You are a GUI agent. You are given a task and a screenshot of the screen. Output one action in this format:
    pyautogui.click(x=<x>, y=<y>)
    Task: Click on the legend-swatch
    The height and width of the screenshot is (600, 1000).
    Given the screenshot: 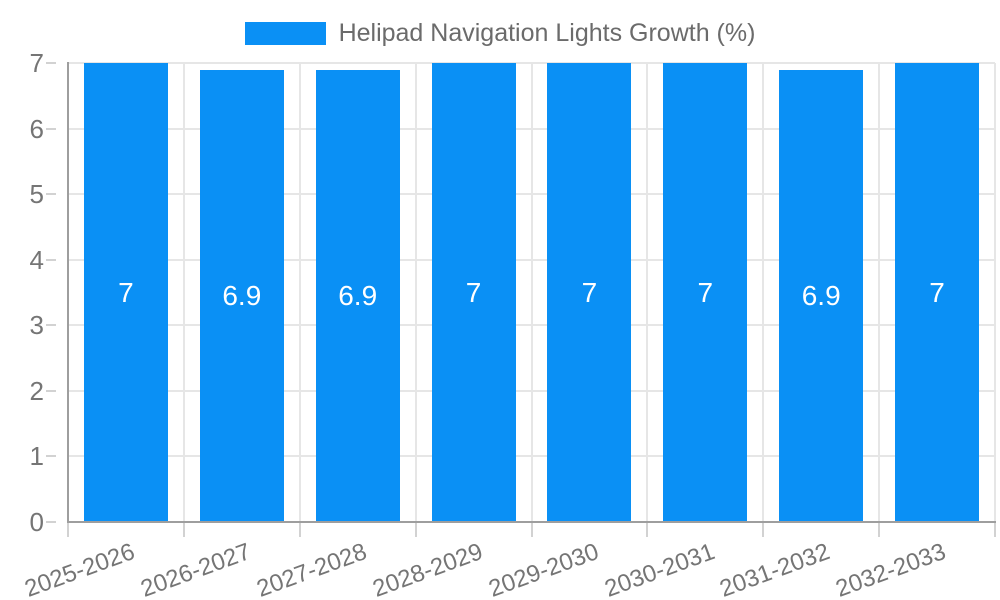 What is the action you would take?
    pyautogui.click(x=285, y=33)
    